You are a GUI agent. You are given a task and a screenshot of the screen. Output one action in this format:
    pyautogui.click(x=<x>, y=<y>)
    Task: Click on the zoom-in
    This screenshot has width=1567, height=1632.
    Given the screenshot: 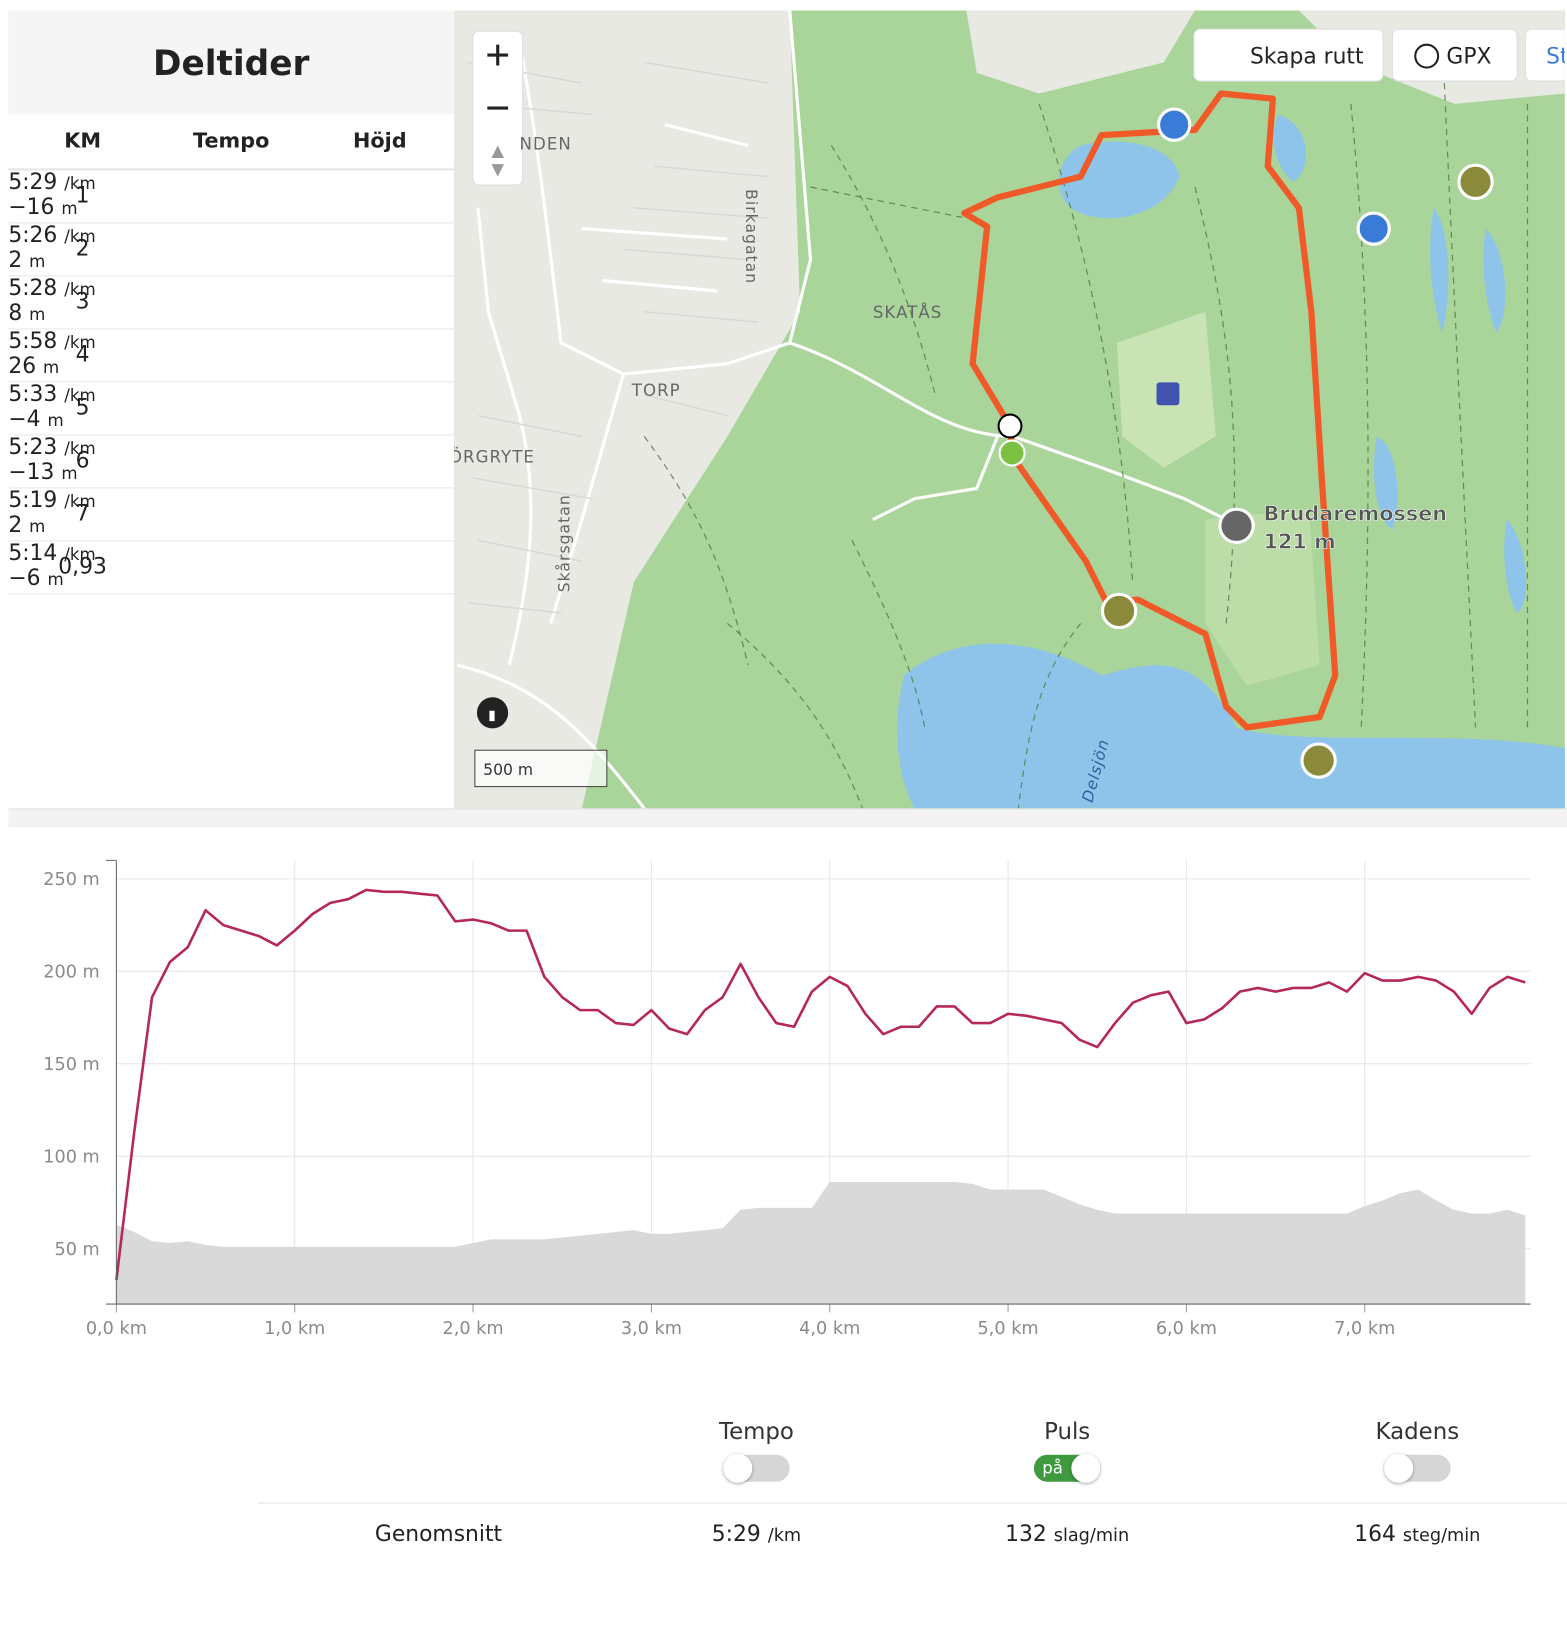 What is the action you would take?
    pyautogui.click(x=498, y=55)
    